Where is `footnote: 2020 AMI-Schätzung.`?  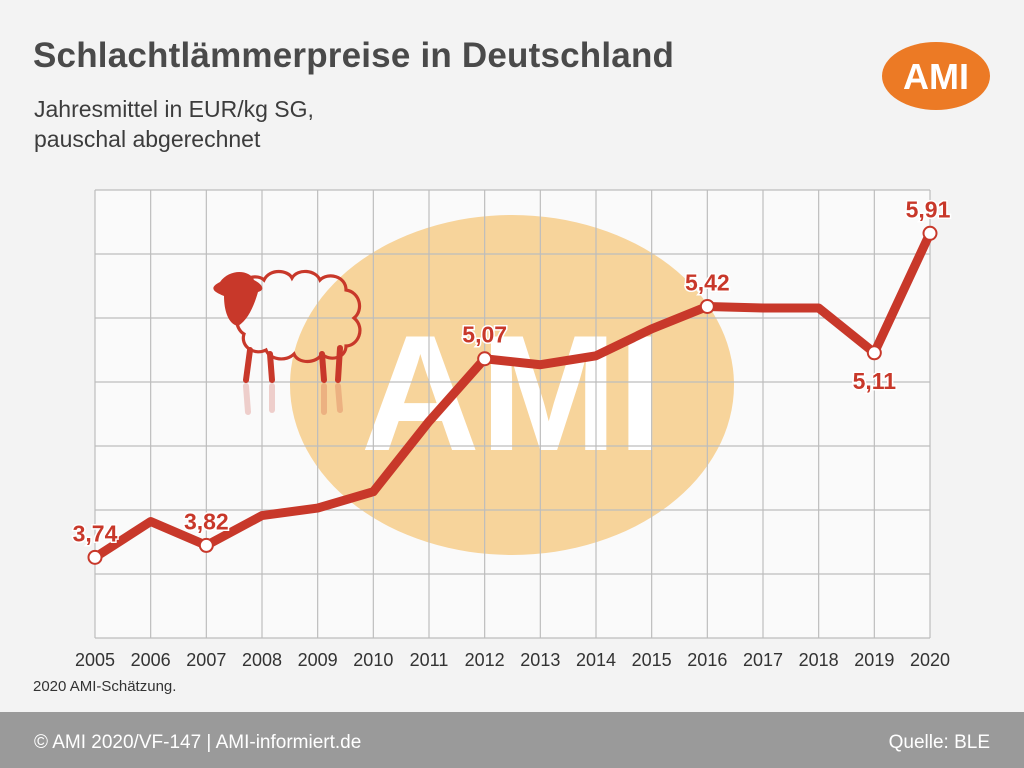
footnote: 2020 AMI-Schätzung. is located at coordinates (105, 686).